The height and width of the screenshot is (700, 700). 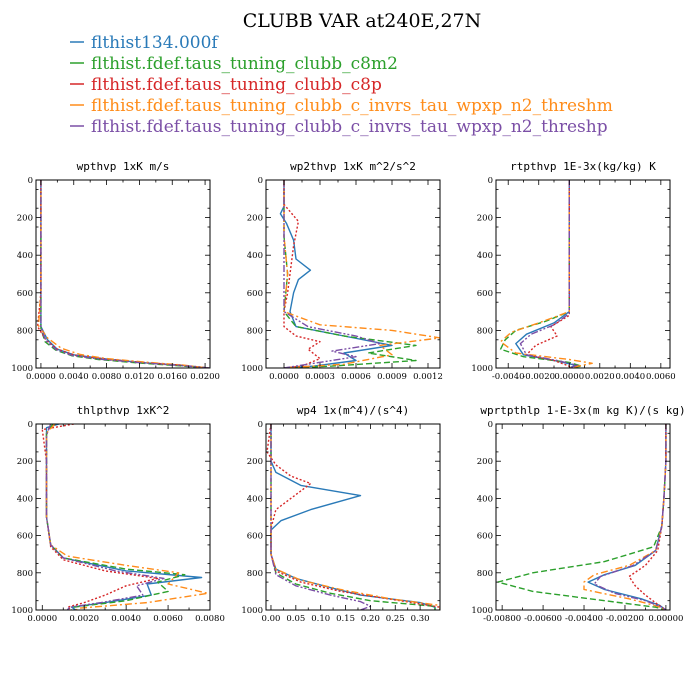 I want to click on x-tick-label: -0.00600, so click(x=543, y=619).